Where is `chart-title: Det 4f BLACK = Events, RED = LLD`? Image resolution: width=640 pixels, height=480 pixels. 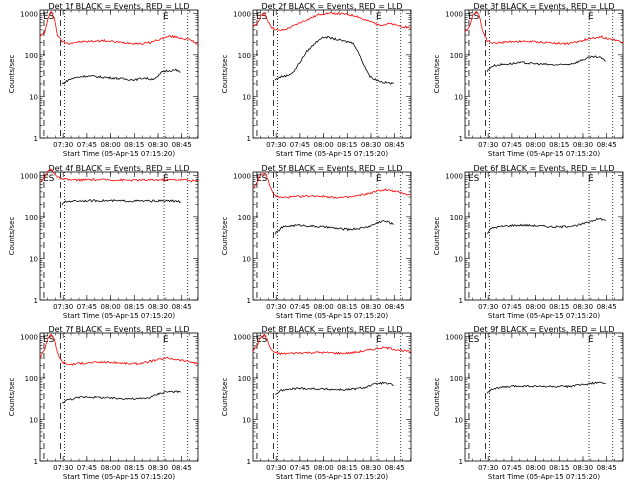
chart-title: Det 4f BLACK = Events, RED = LLD is located at coordinates (118, 168).